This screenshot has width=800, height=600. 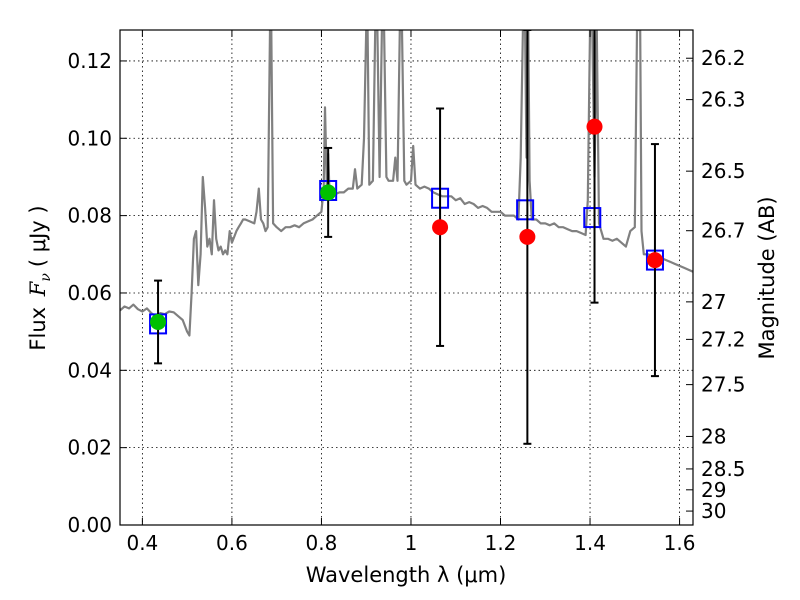 What do you see at coordinates (38, 325) in the screenshot?
I see `y-axis-label-prefix: Flux` at bounding box center [38, 325].